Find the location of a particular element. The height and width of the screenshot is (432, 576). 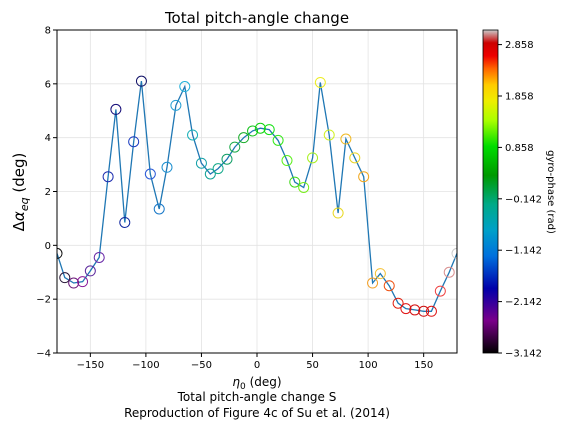

y-axis-label: Δαeq (deg) is located at coordinates (20, 192).